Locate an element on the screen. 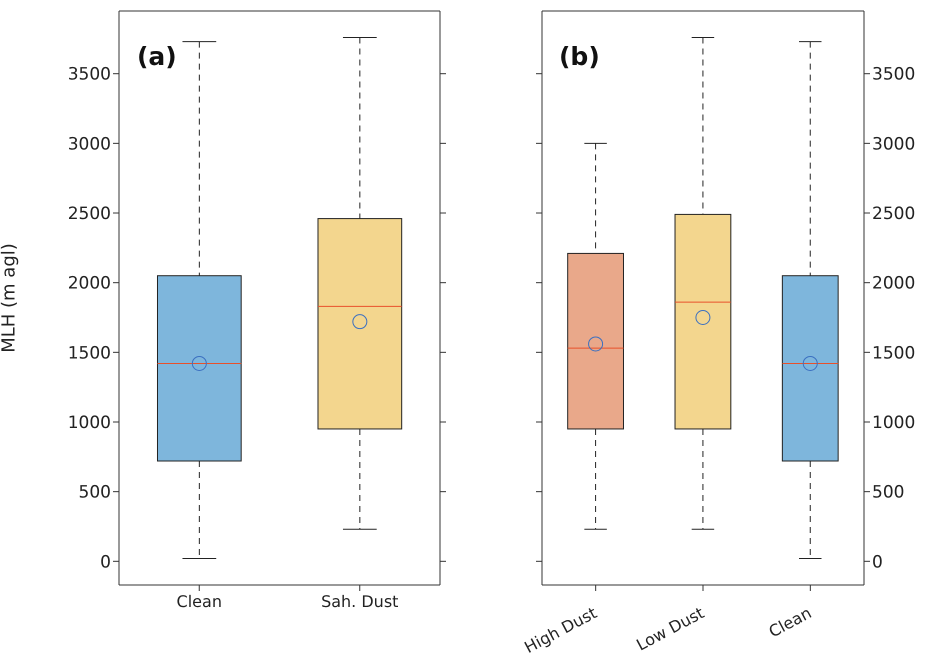 This screenshot has width=936, height=668. y-tick-label: 1500 is located at coordinates (89, 353).